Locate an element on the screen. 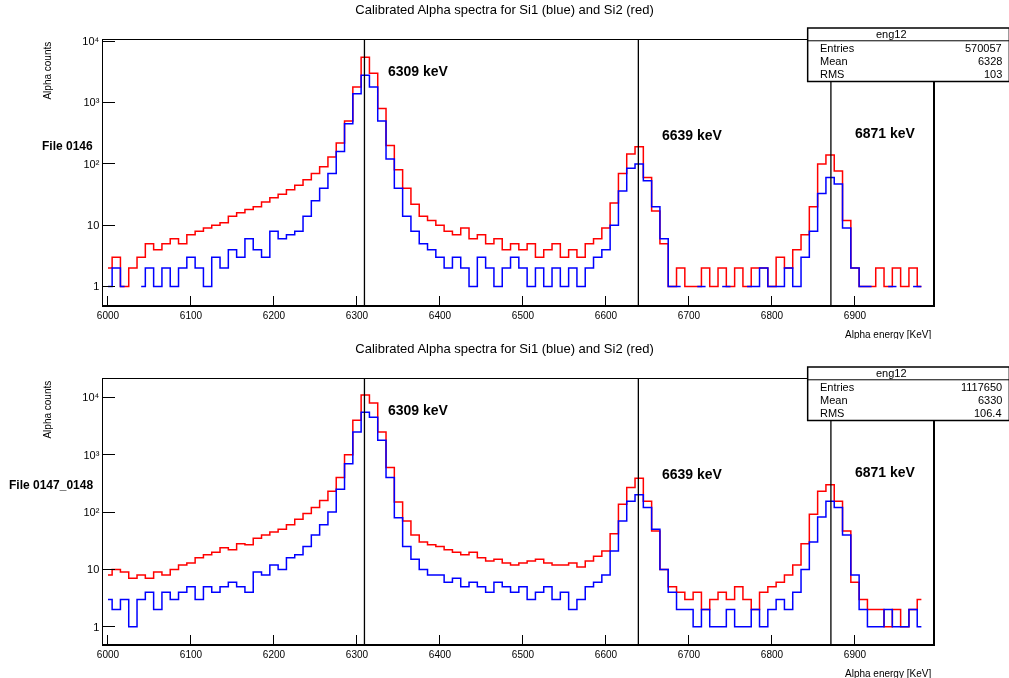 This screenshot has height=678, width=1009. text: 6330 is located at coordinates (990, 400).